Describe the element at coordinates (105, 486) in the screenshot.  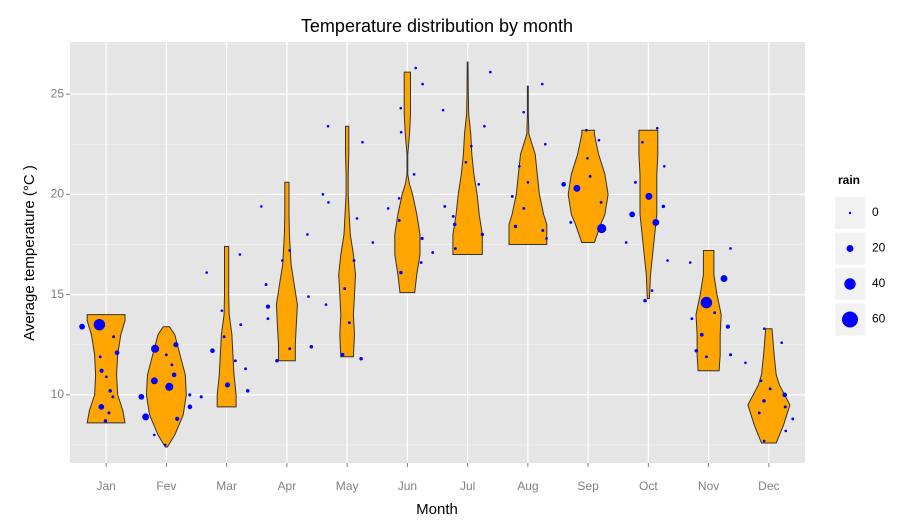
I see `x-tick-label: Jan` at that location.